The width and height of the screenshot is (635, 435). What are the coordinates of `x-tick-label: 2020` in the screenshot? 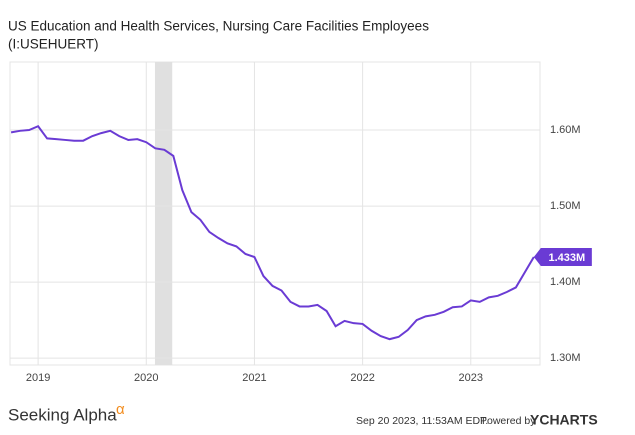 It's located at (146, 378).